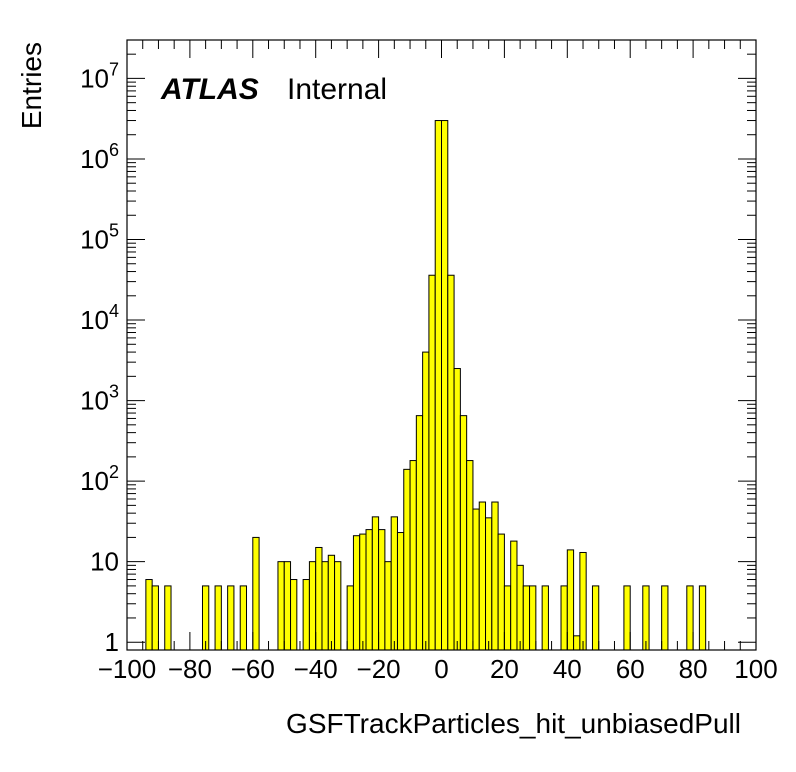 This screenshot has width=796, height=772. Describe the element at coordinates (104, 562) in the screenshot. I see `y-tick-label: 10` at that location.